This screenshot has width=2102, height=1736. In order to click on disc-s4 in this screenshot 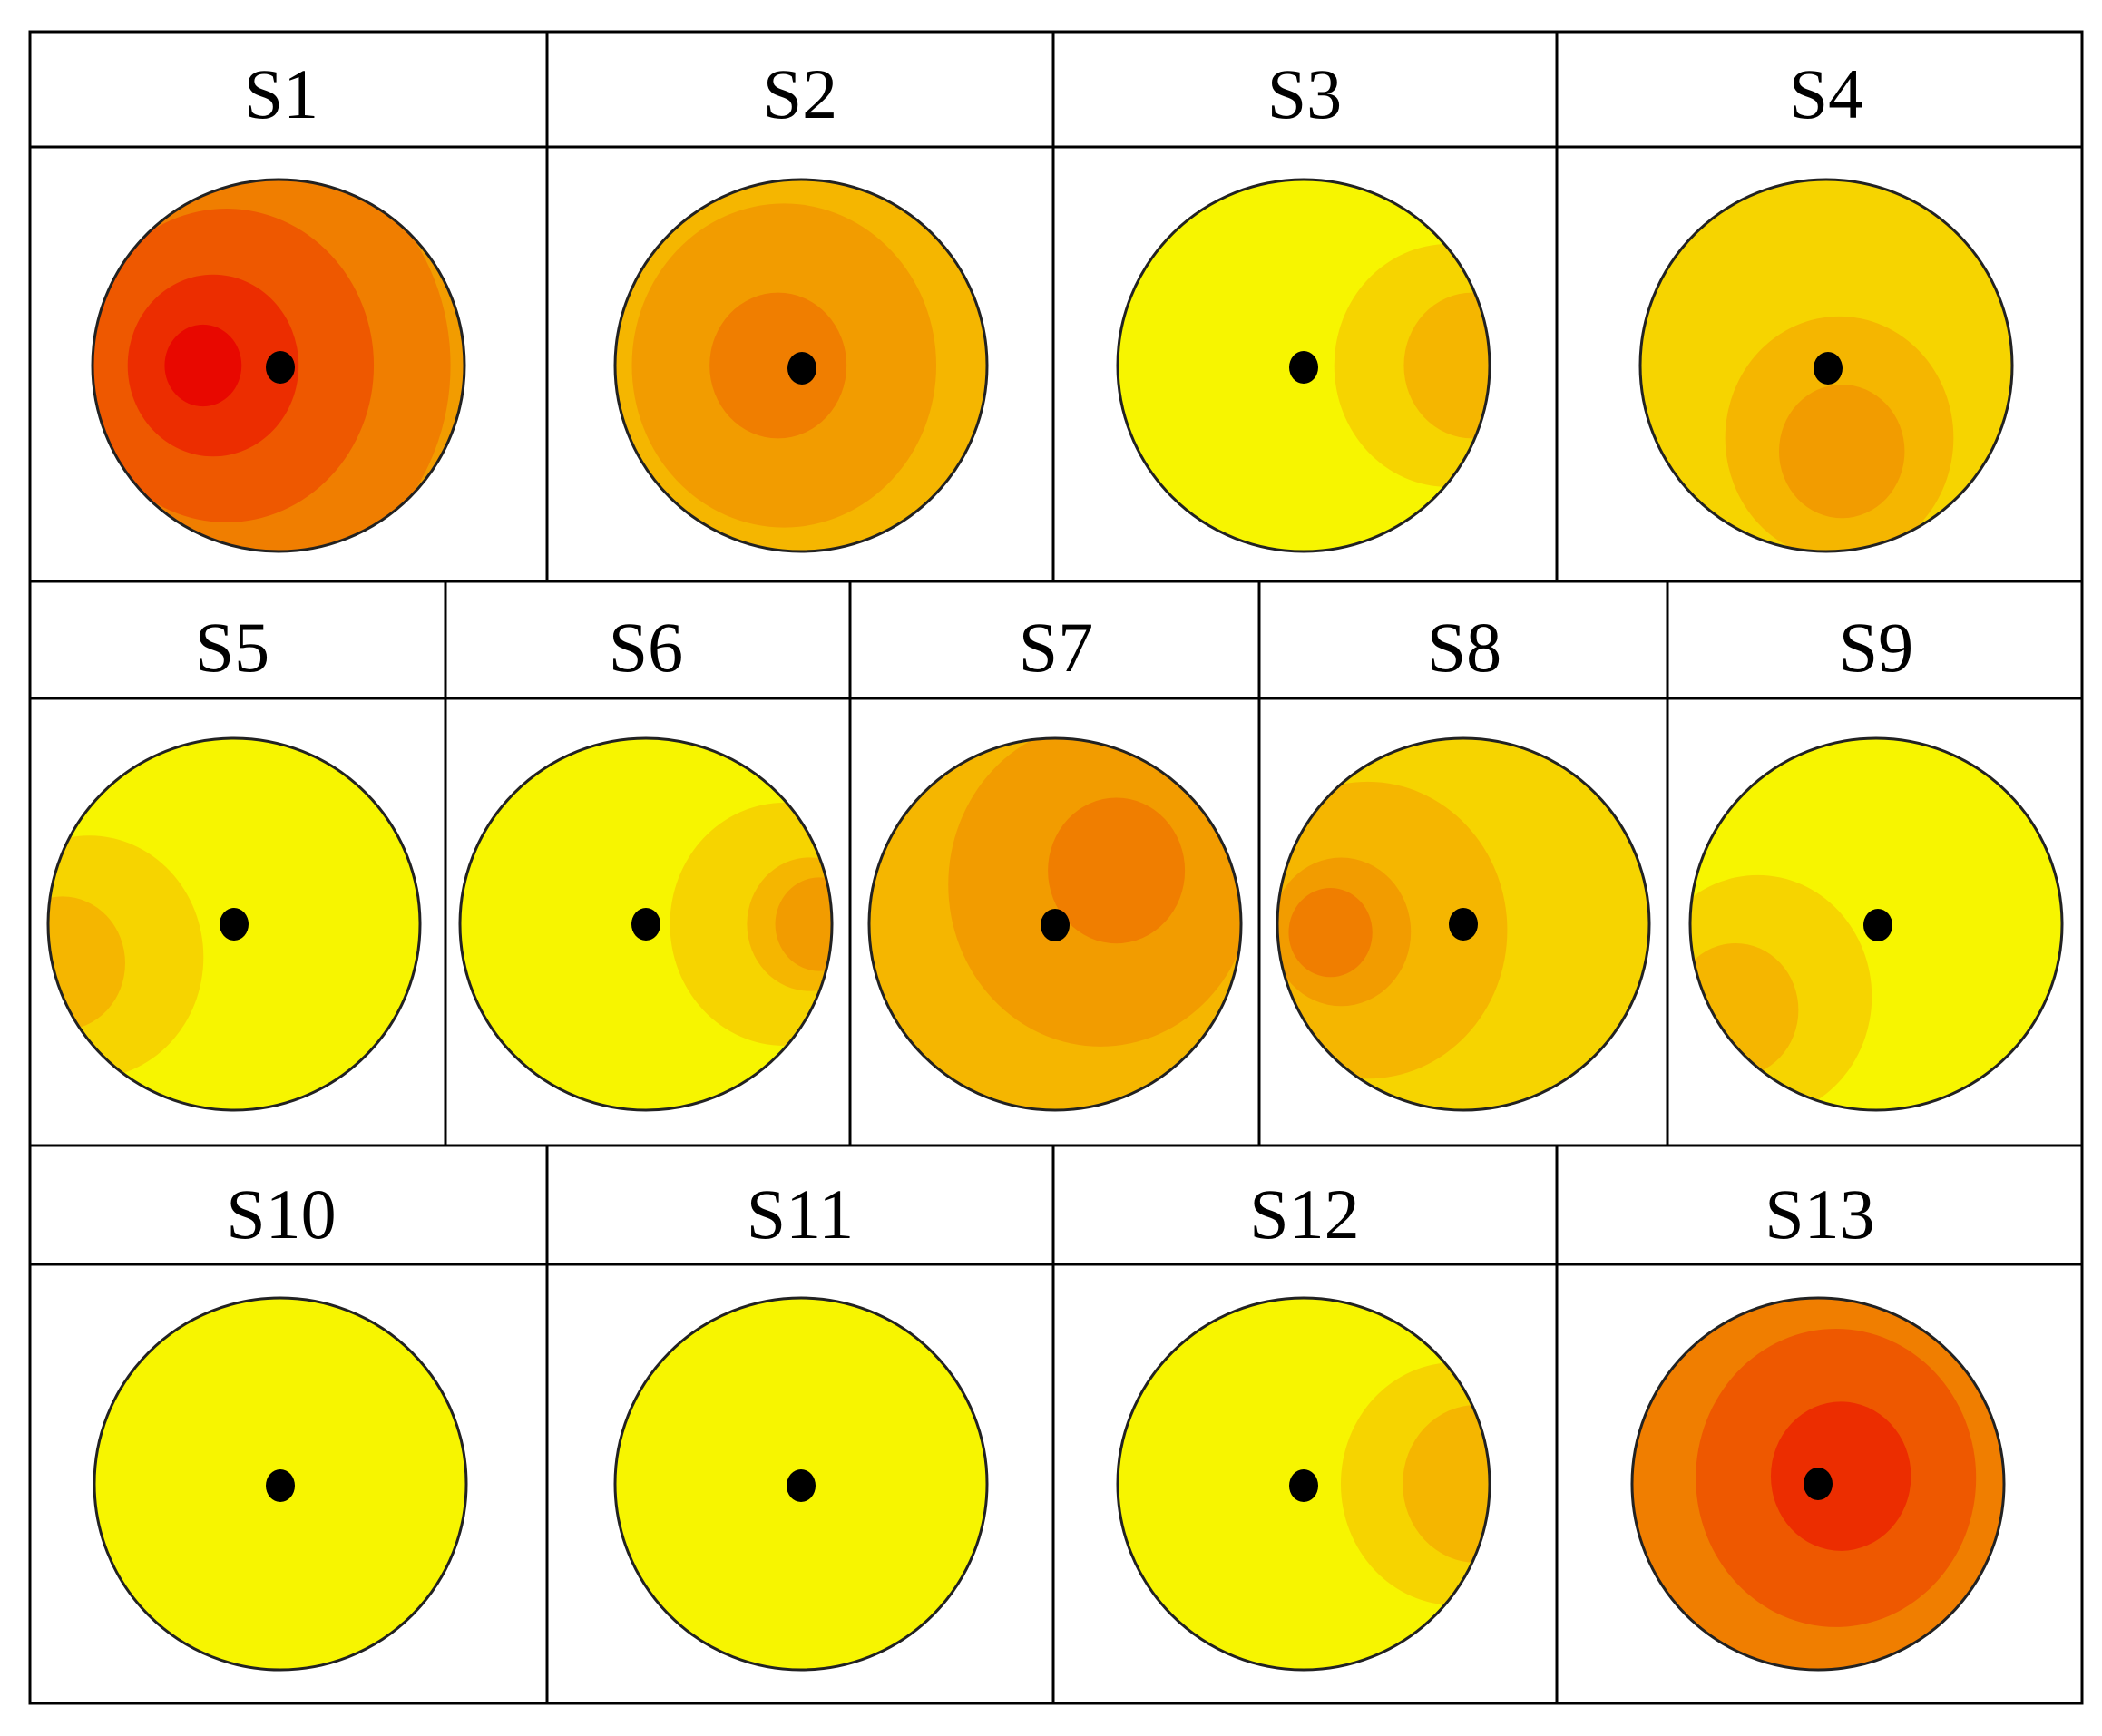, I will do `click(1826, 365)`.